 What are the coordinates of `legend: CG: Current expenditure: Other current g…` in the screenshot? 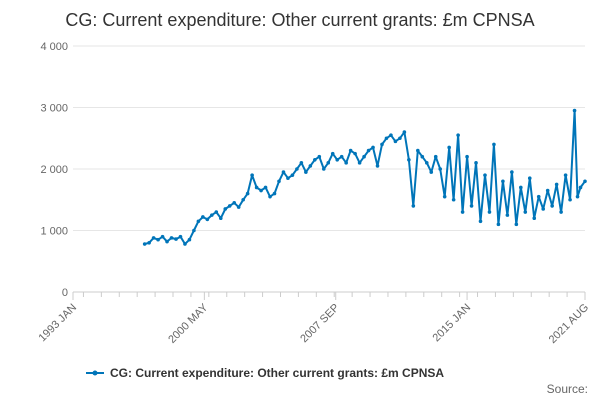 It's located at (265, 373).